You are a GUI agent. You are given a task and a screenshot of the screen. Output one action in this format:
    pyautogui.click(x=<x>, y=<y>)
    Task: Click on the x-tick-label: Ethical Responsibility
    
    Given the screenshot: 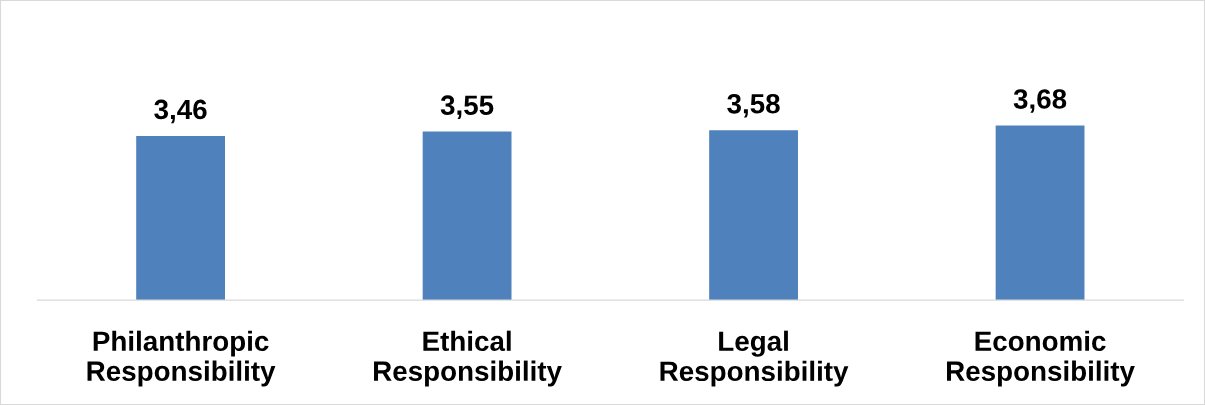 What is the action you would take?
    pyautogui.click(x=468, y=358)
    